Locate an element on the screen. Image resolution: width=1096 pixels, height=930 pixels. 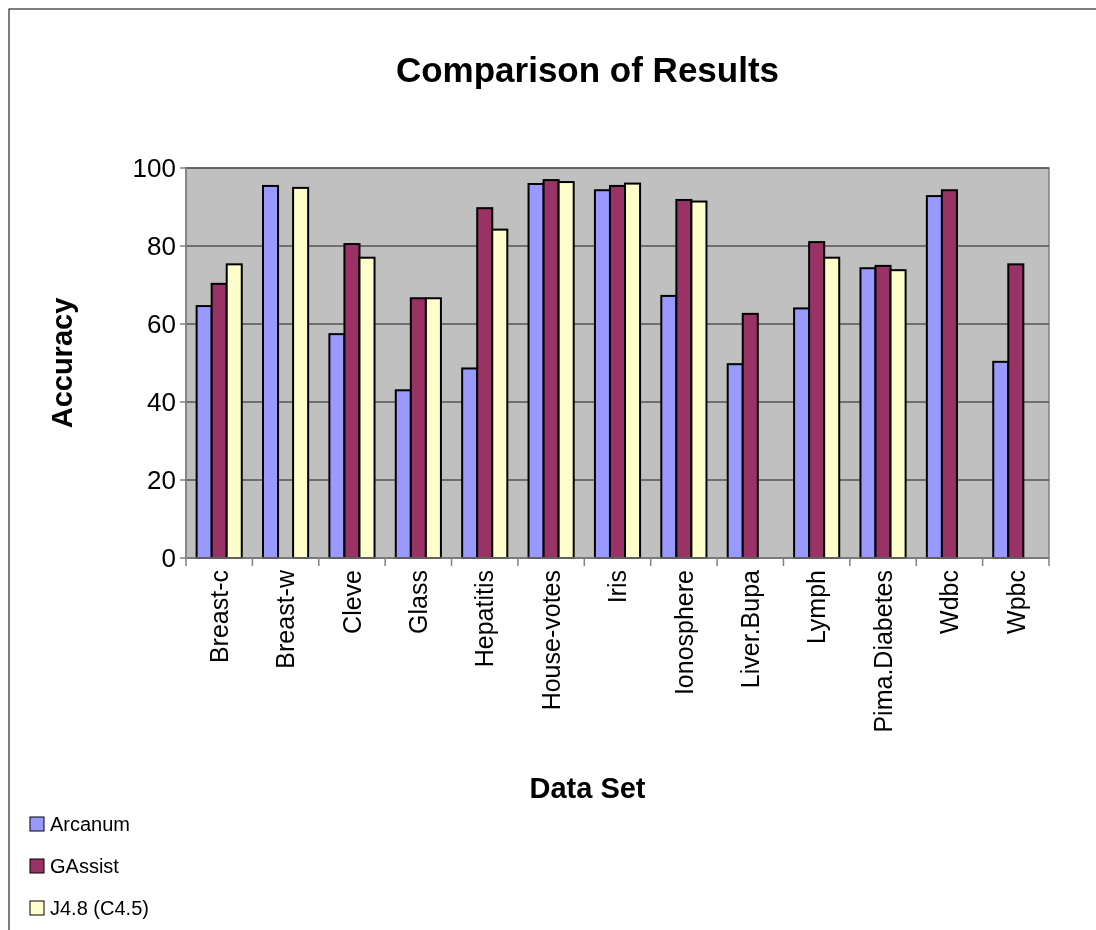
x-tick-label: Liver.Bupa is located at coordinates (750, 629).